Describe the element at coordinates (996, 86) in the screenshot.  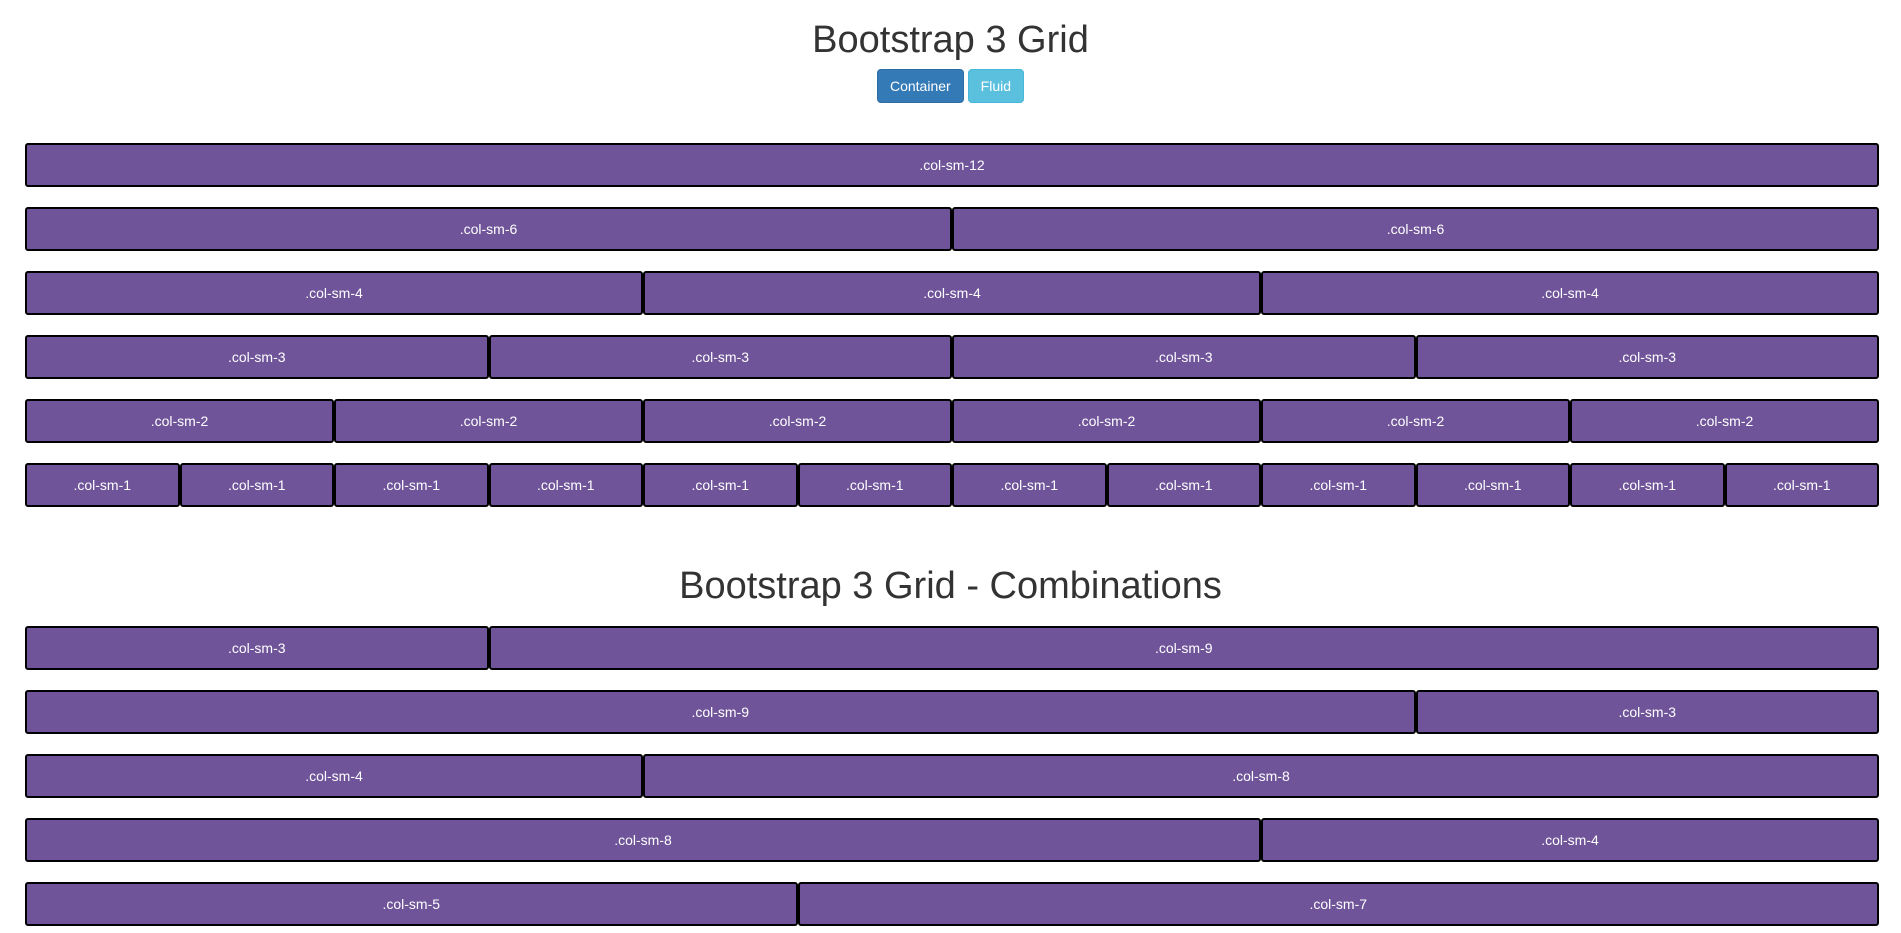
I see `fluid-button: Fluid` at that location.